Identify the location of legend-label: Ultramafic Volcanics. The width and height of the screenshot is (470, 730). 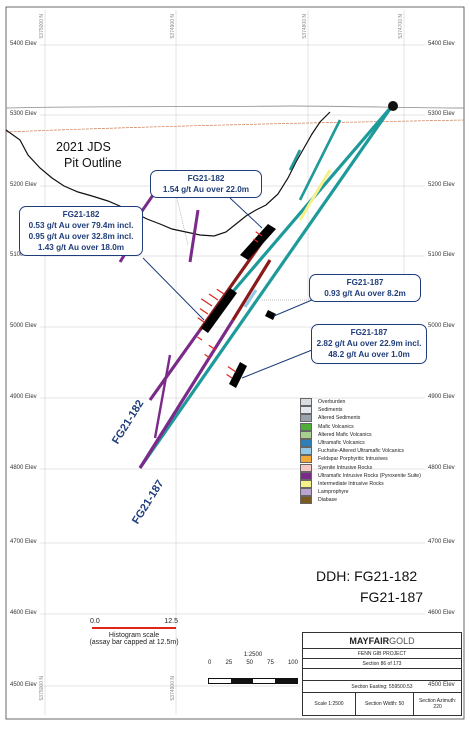
(341, 442).